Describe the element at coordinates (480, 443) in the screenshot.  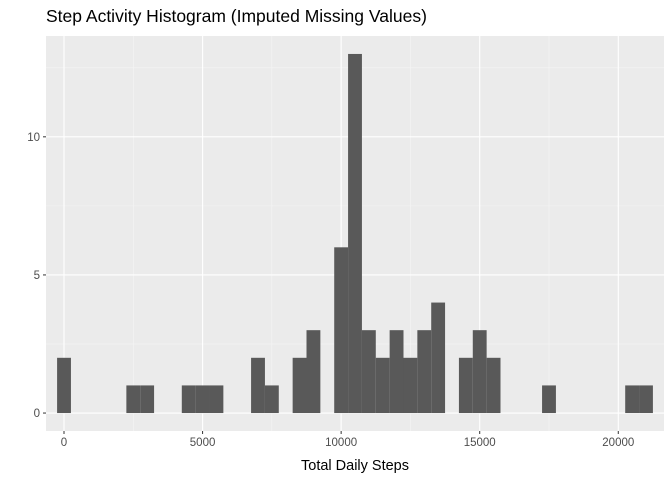
I see `x-tick-label: 15000` at that location.